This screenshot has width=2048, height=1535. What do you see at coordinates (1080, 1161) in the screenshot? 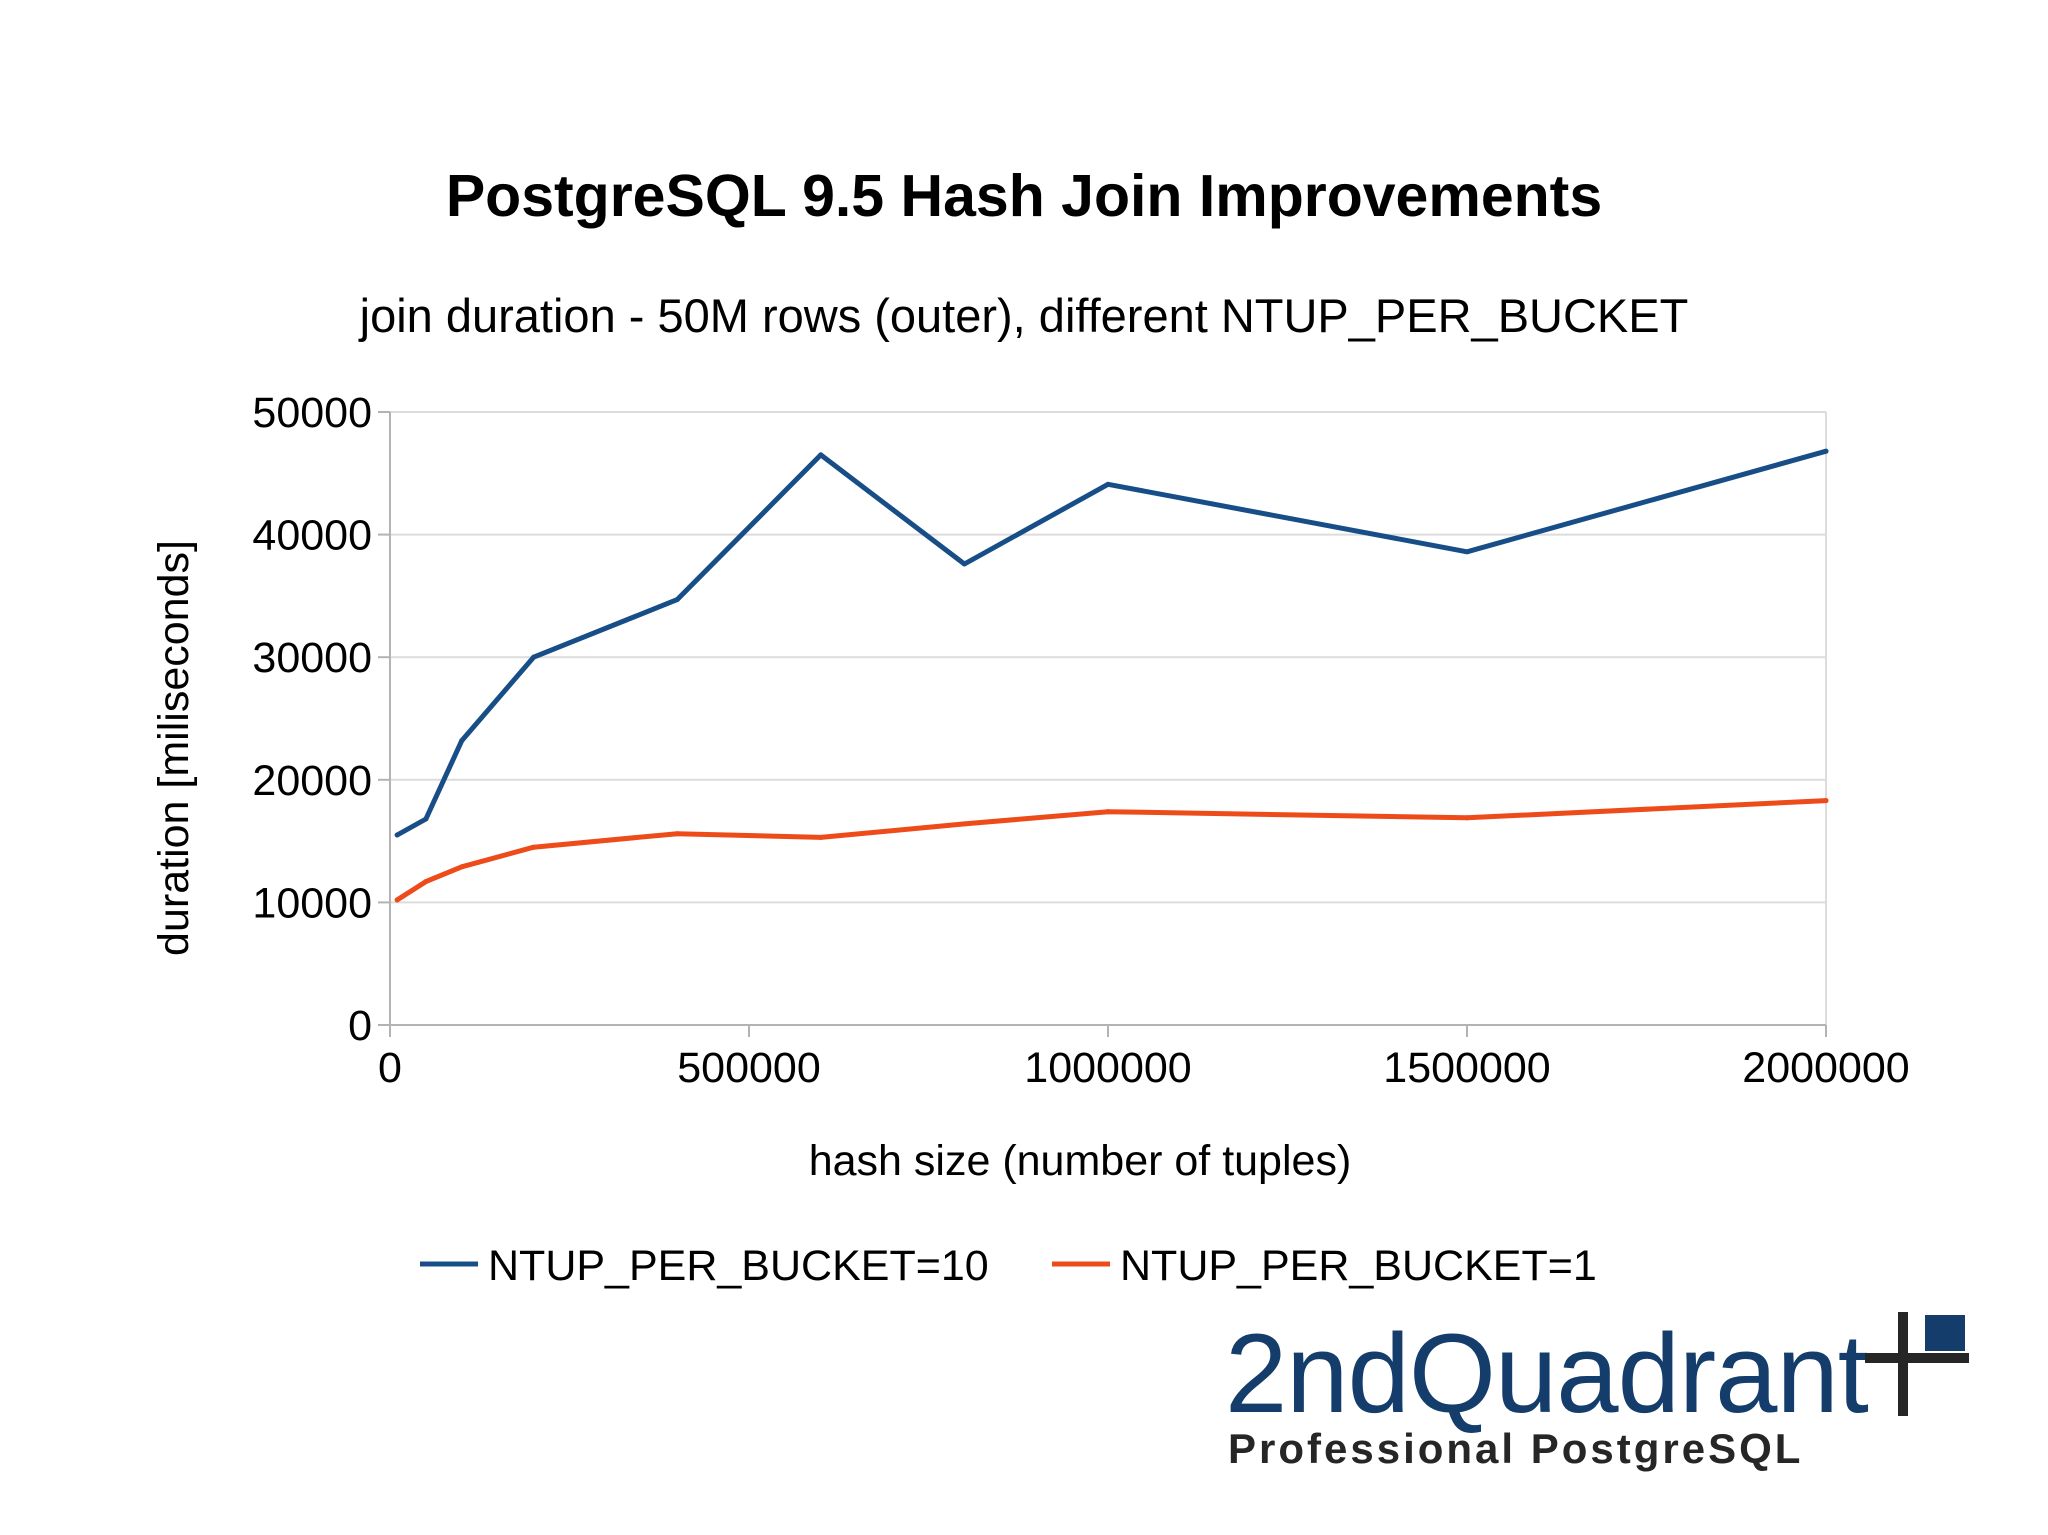
I see `x-axis-title: hash size (number of tuples)` at bounding box center [1080, 1161].